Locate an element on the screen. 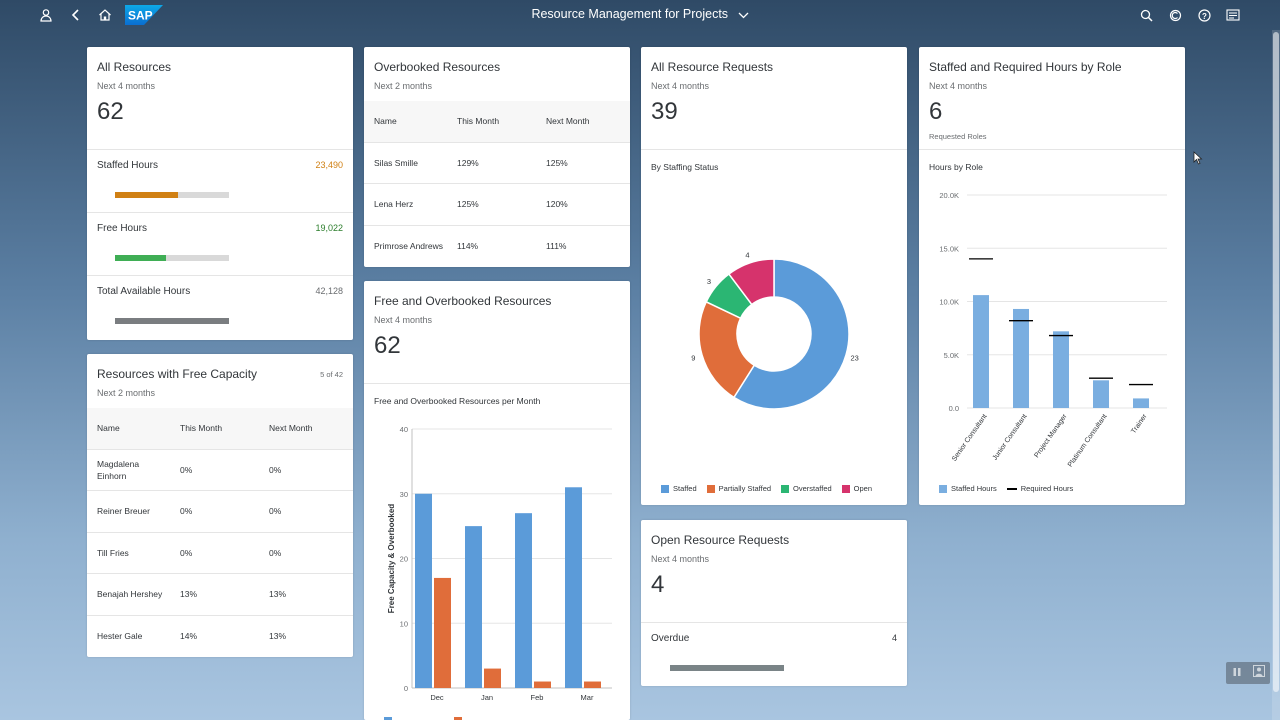 Image resolution: width=1280 pixels, height=720 pixels. list-item: Free Hours 19,022 is located at coordinates (220, 244).